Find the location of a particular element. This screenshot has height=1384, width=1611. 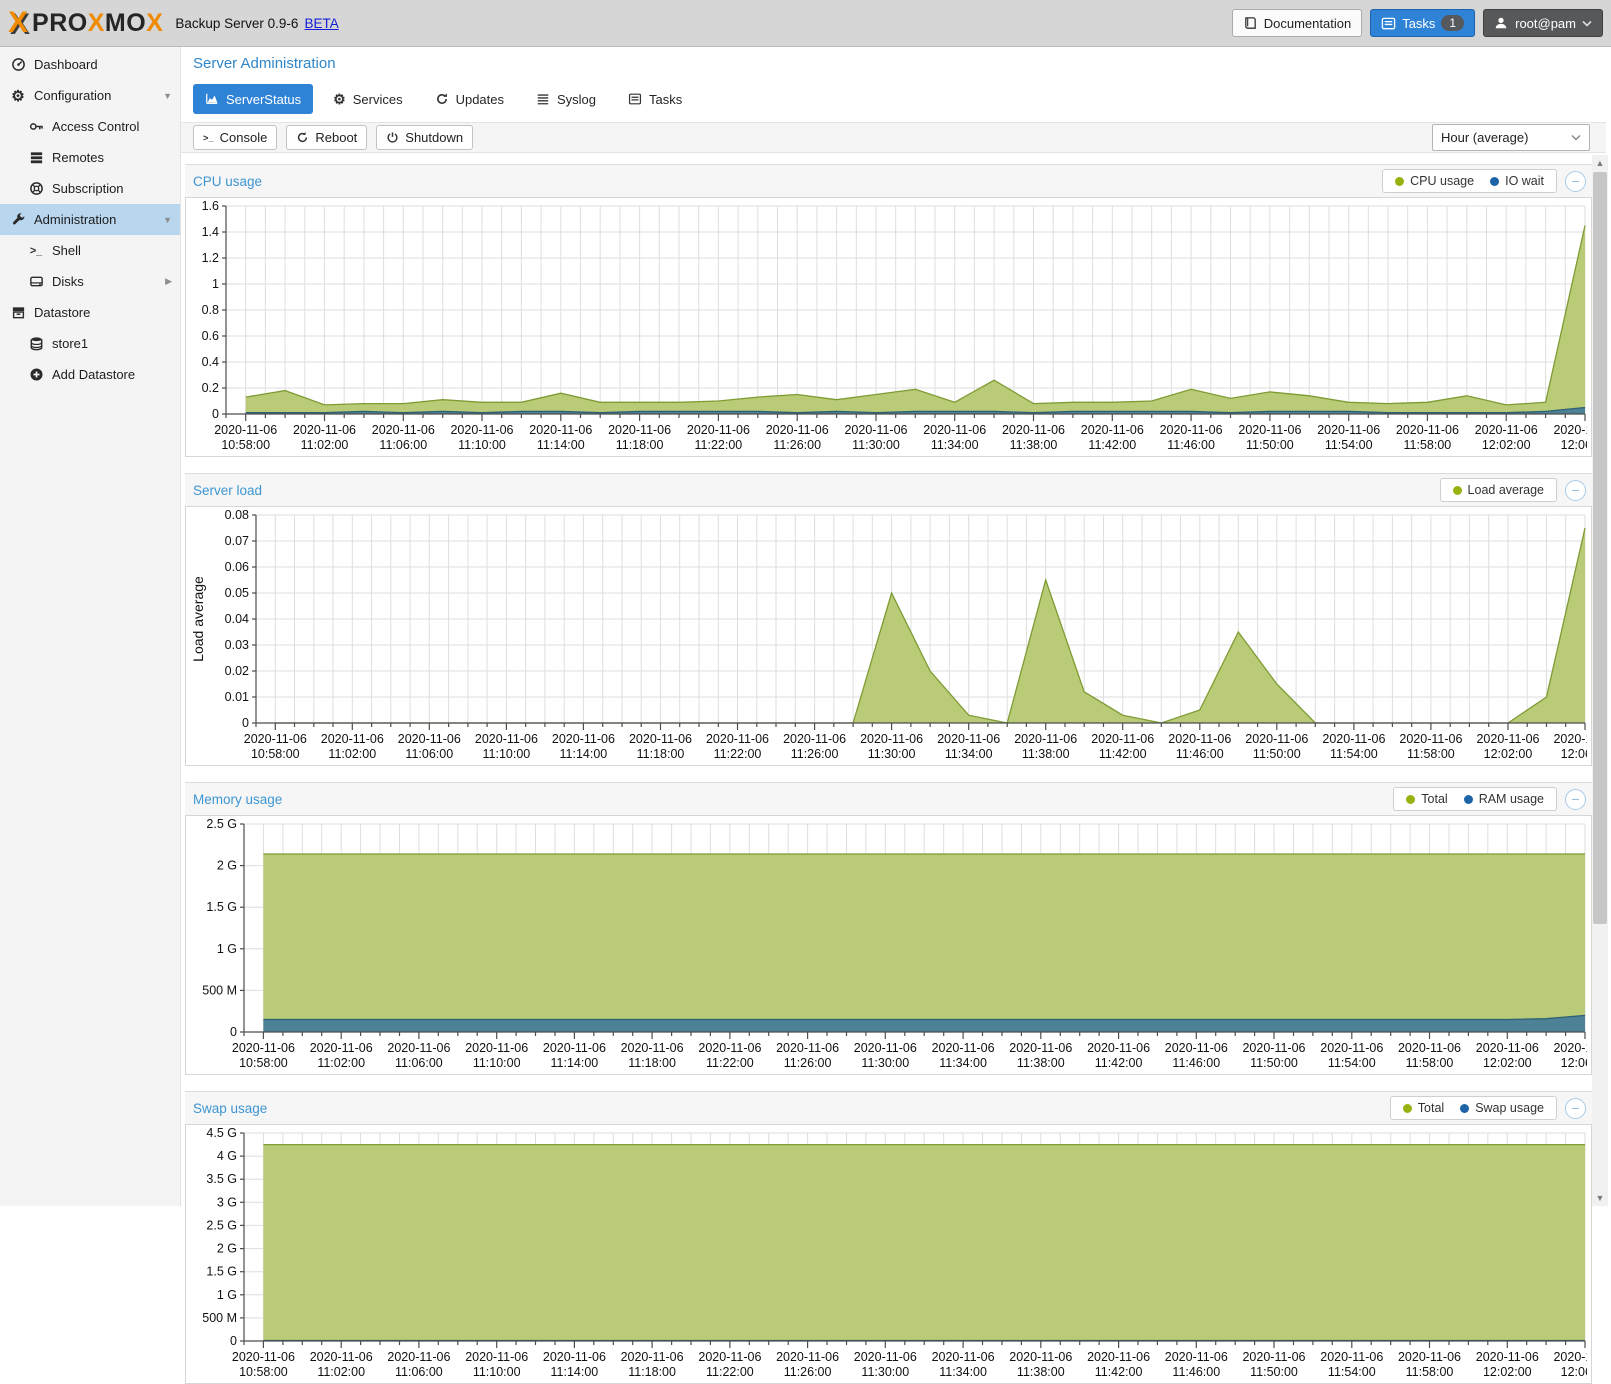

tab-tasks: Tasks is located at coordinates (655, 99).